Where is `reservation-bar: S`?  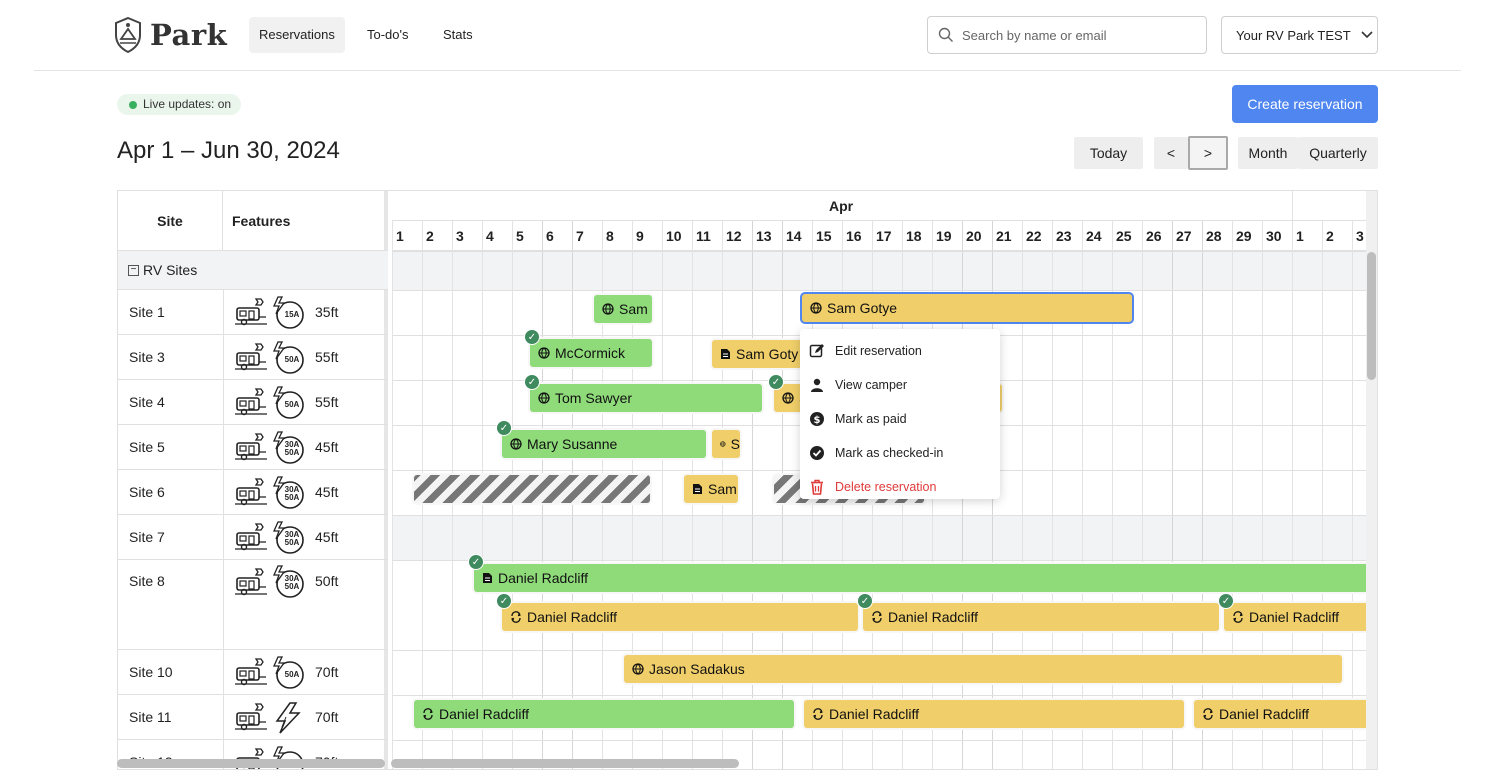
reservation-bar: S is located at coordinates (726, 444).